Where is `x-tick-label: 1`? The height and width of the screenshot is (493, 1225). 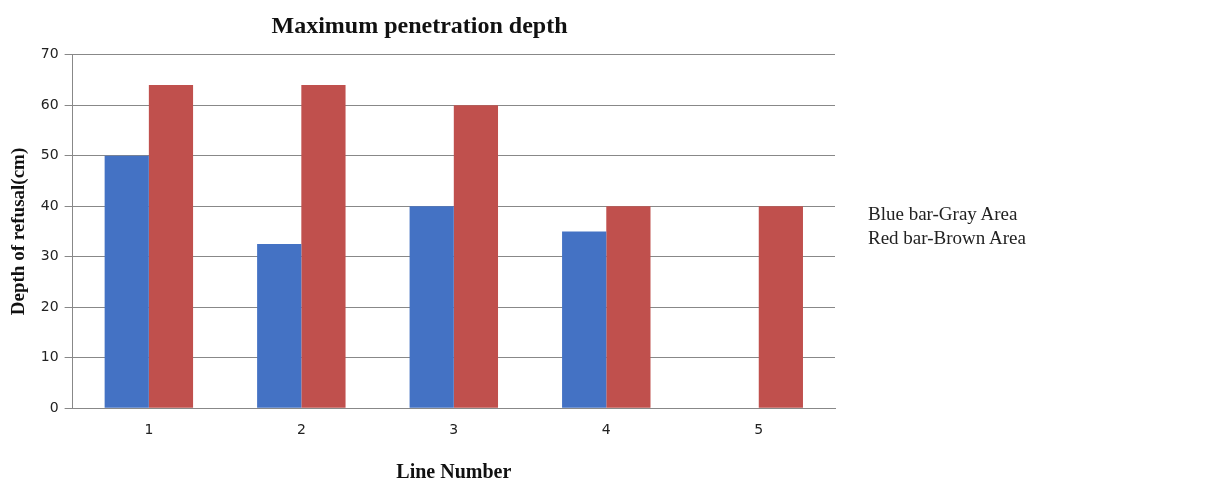 x-tick-label: 1 is located at coordinates (149, 429).